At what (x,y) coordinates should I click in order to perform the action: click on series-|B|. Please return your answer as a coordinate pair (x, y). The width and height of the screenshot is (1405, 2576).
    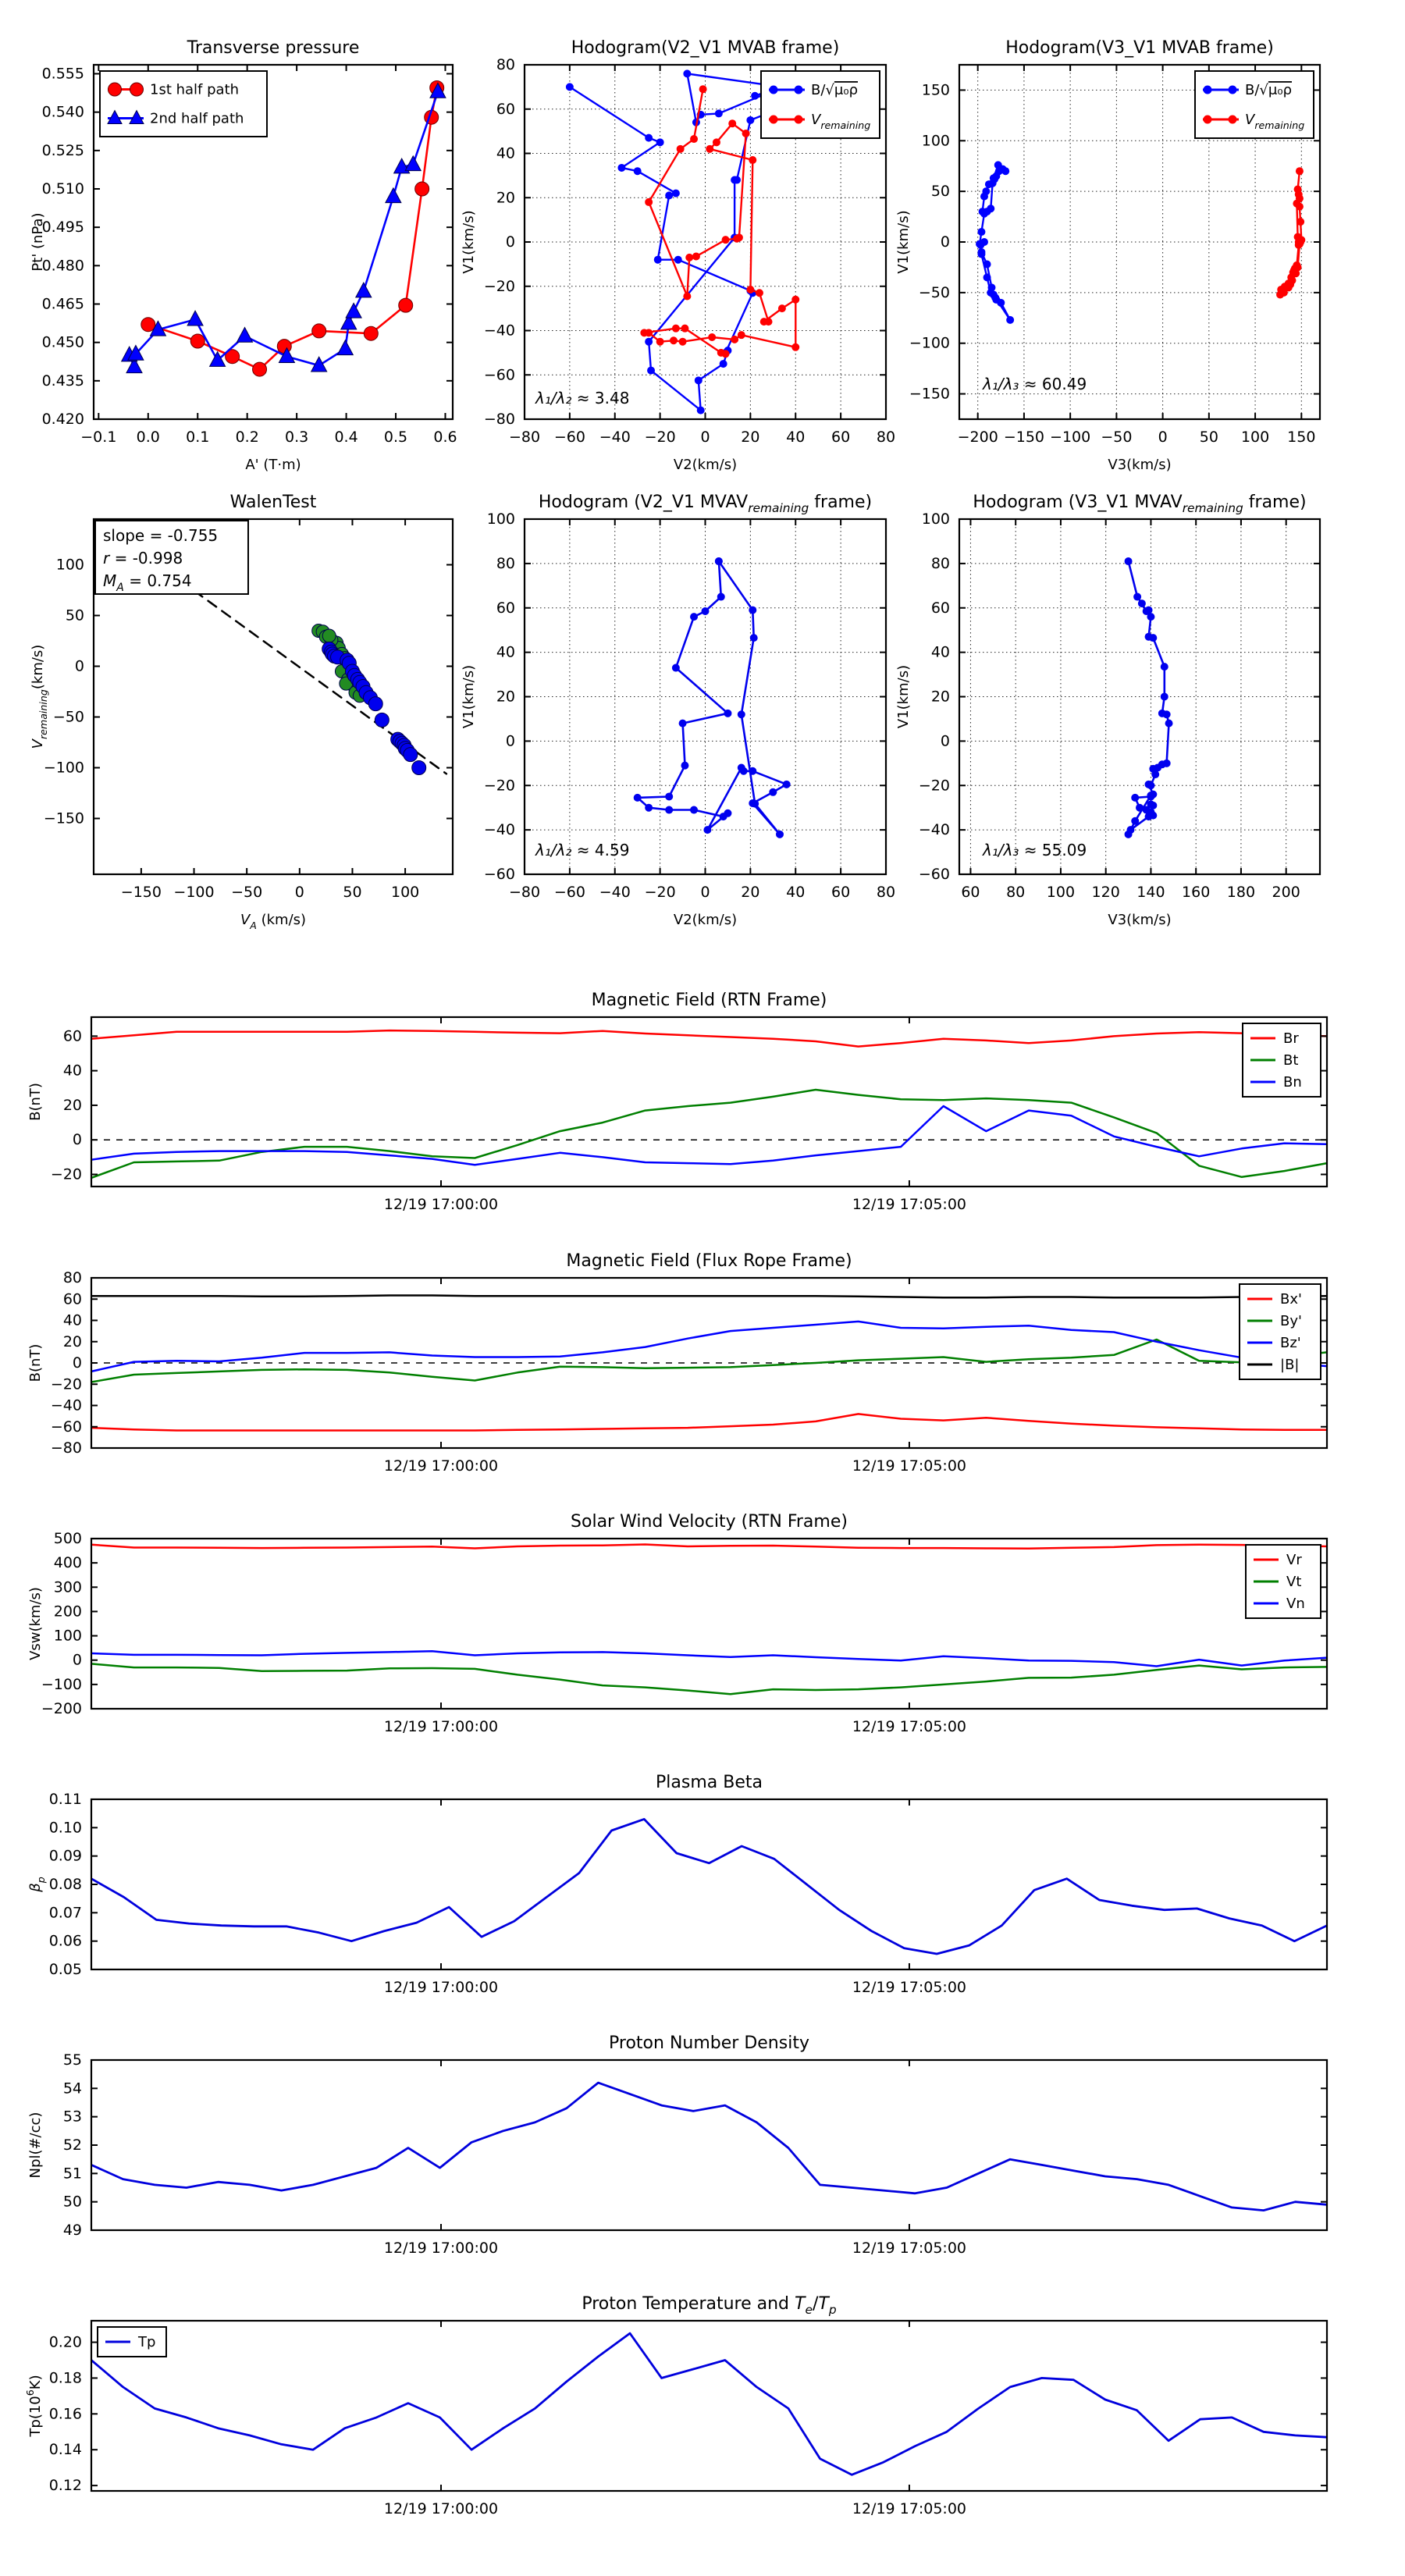
    Looking at the image, I should click on (710, 1296).